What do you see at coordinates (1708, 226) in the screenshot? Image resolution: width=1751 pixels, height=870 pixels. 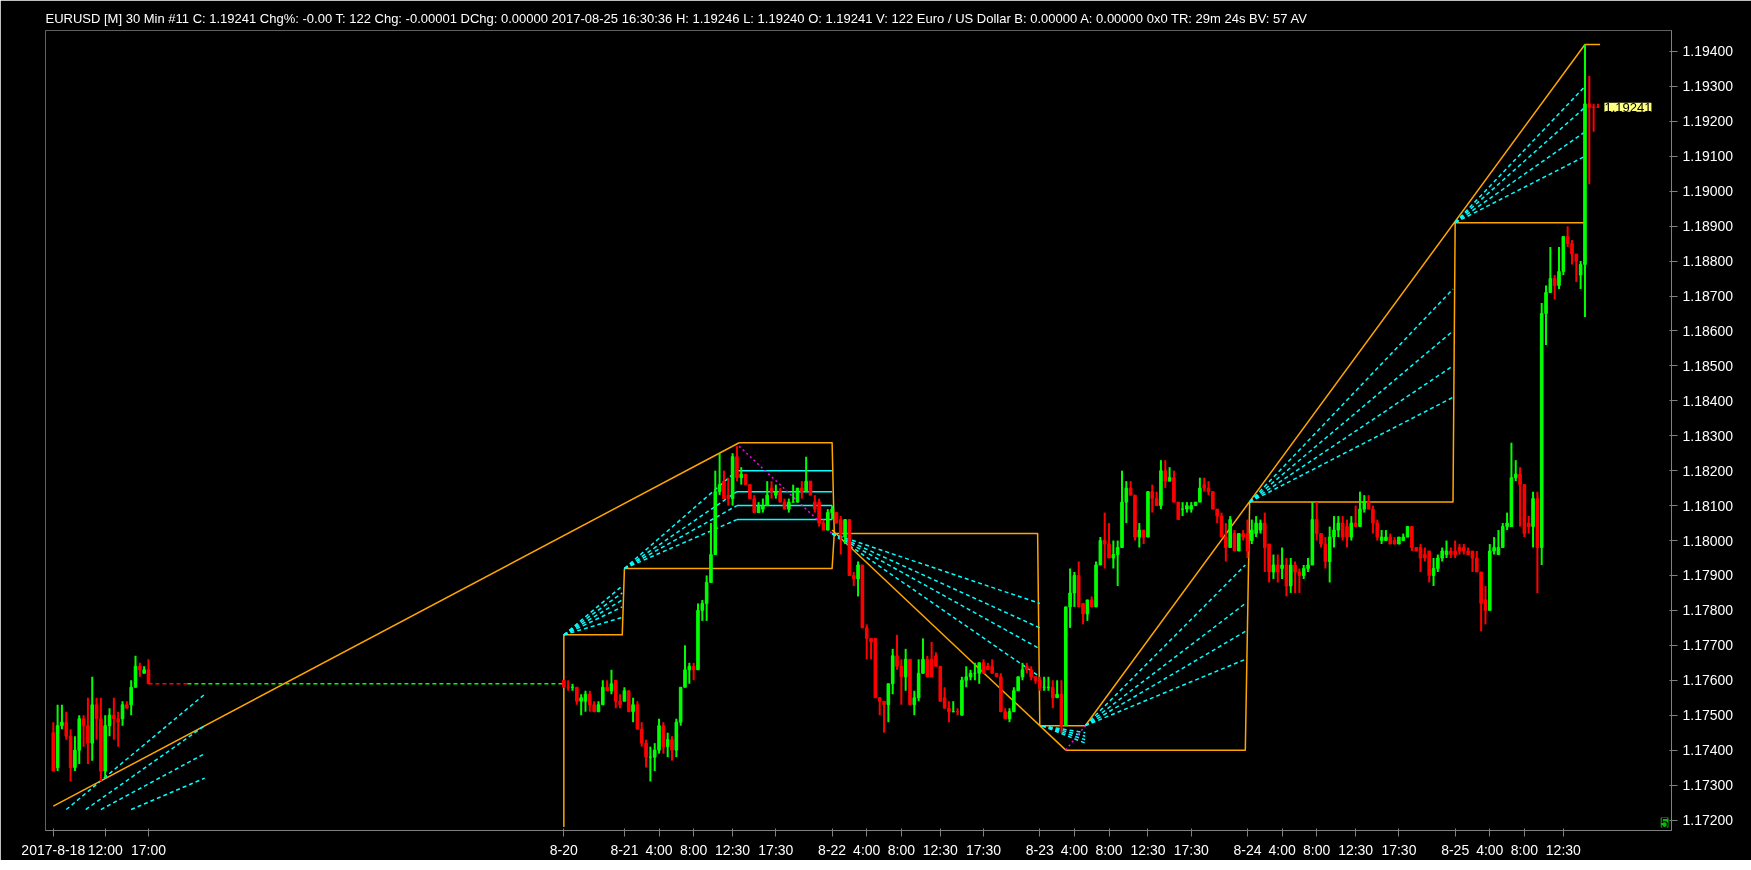 I see `y-tick-label: 1.18900` at bounding box center [1708, 226].